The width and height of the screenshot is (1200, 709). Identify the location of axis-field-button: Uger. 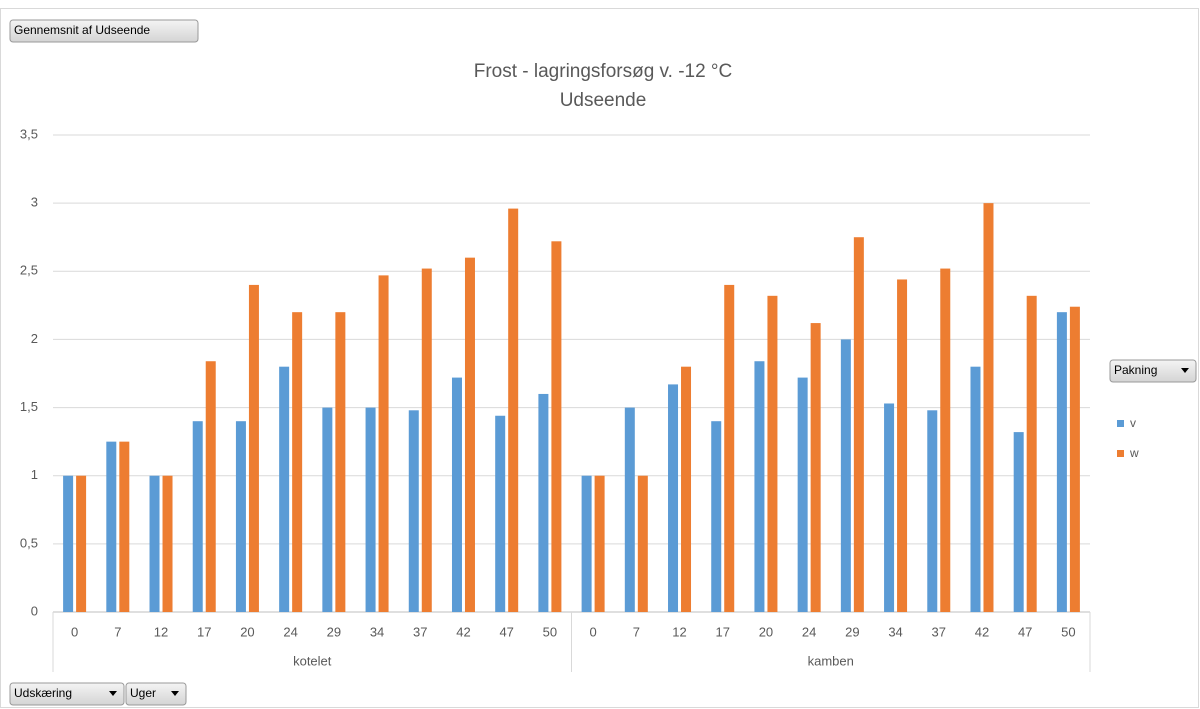
(156, 694).